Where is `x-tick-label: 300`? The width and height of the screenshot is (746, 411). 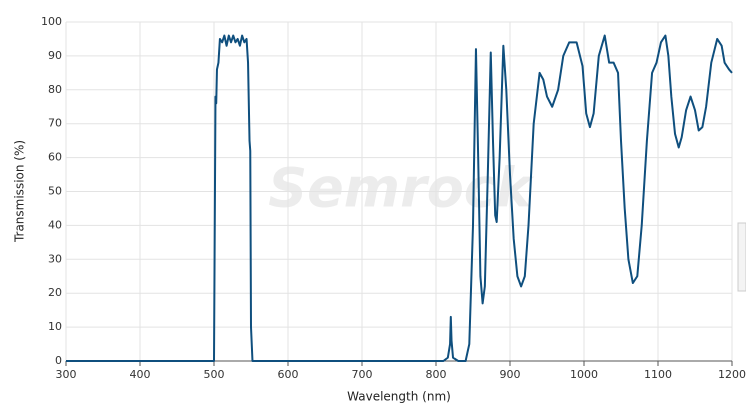
x-tick-label: 300 is located at coordinates (66, 374).